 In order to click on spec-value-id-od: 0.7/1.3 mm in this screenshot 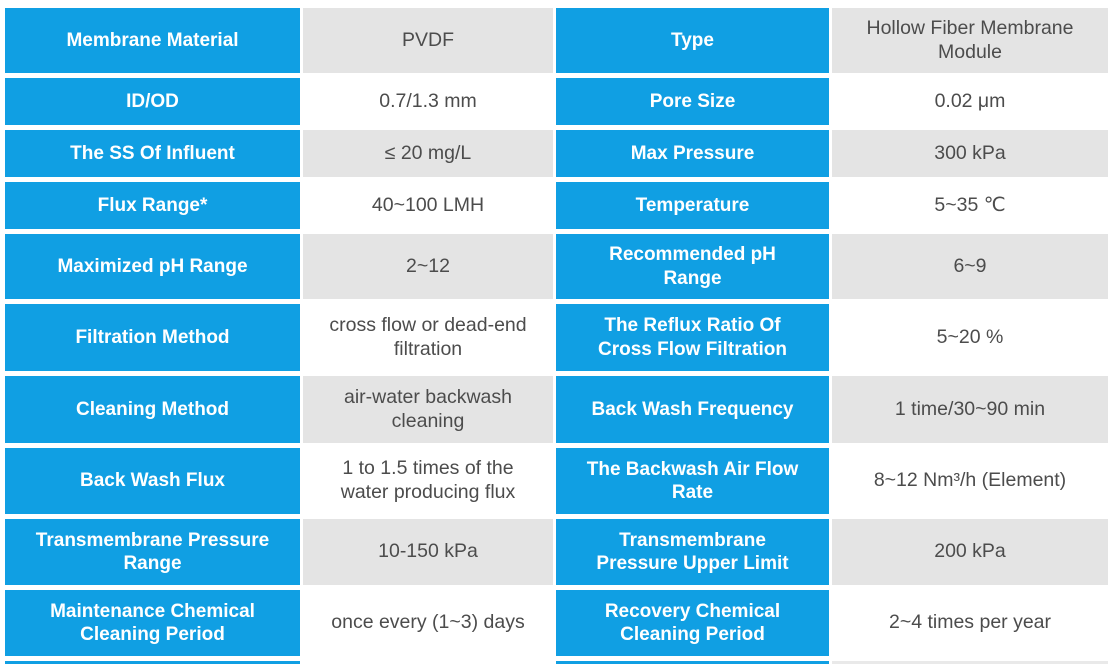, I will do `click(428, 101)`.